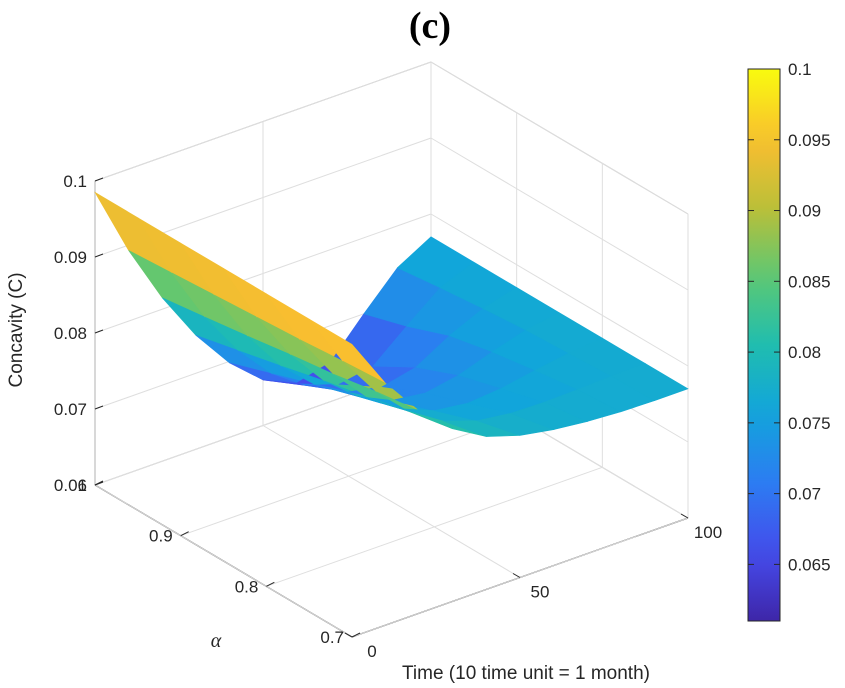  I want to click on z-tick-label: 0.1, so click(75, 181).